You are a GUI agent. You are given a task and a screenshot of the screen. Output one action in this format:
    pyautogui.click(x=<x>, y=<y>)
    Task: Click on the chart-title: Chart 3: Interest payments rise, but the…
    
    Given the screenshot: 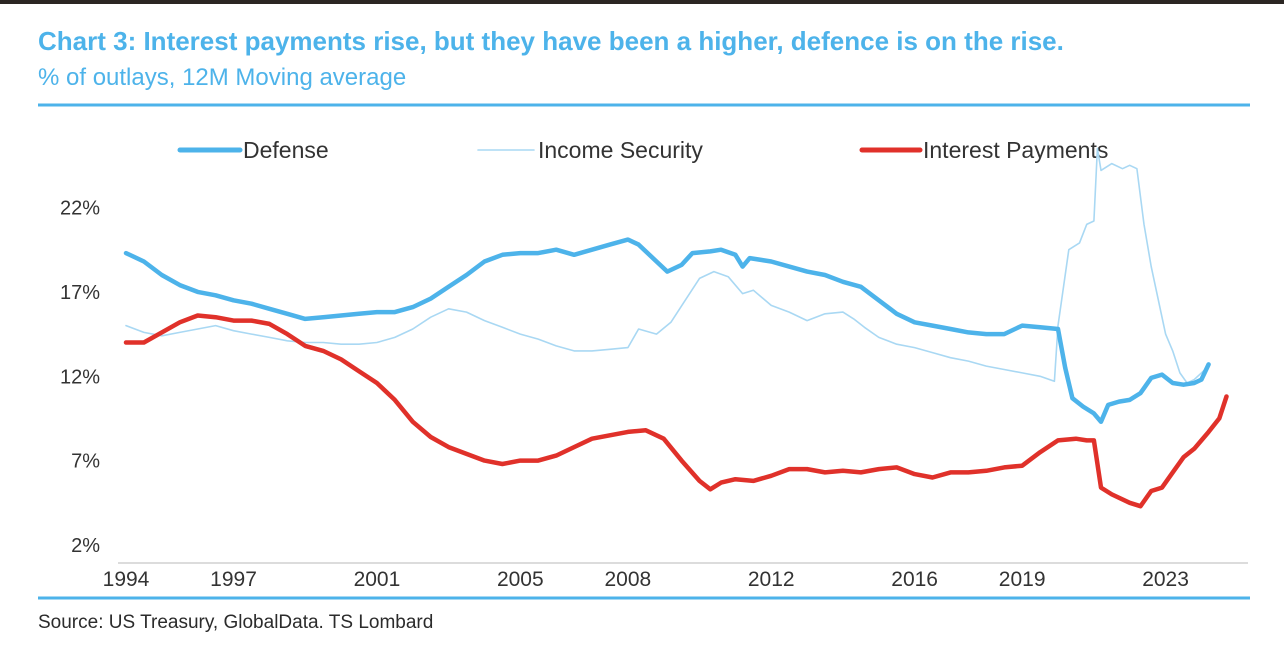 What is the action you would take?
    pyautogui.click(x=551, y=41)
    